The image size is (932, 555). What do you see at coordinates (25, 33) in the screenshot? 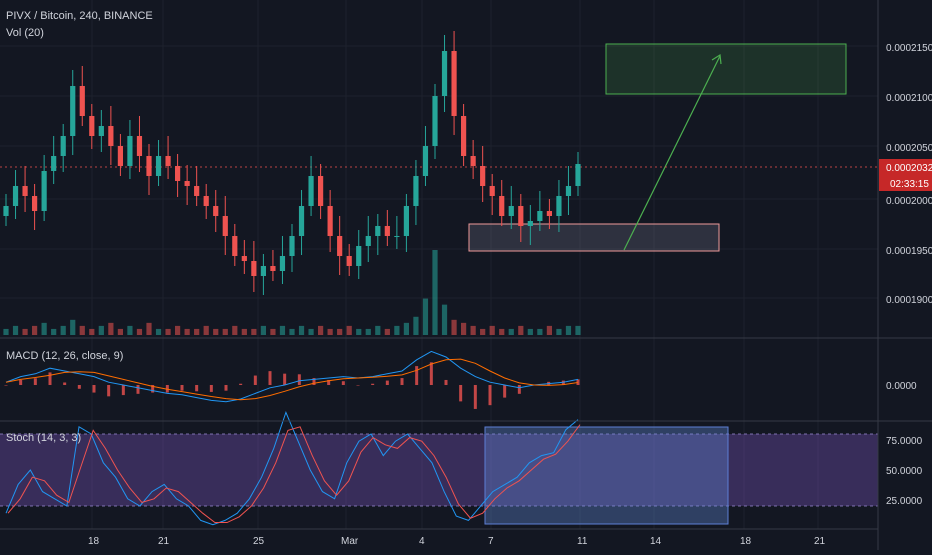
I see `volume-legend: Vol (20)` at bounding box center [25, 33].